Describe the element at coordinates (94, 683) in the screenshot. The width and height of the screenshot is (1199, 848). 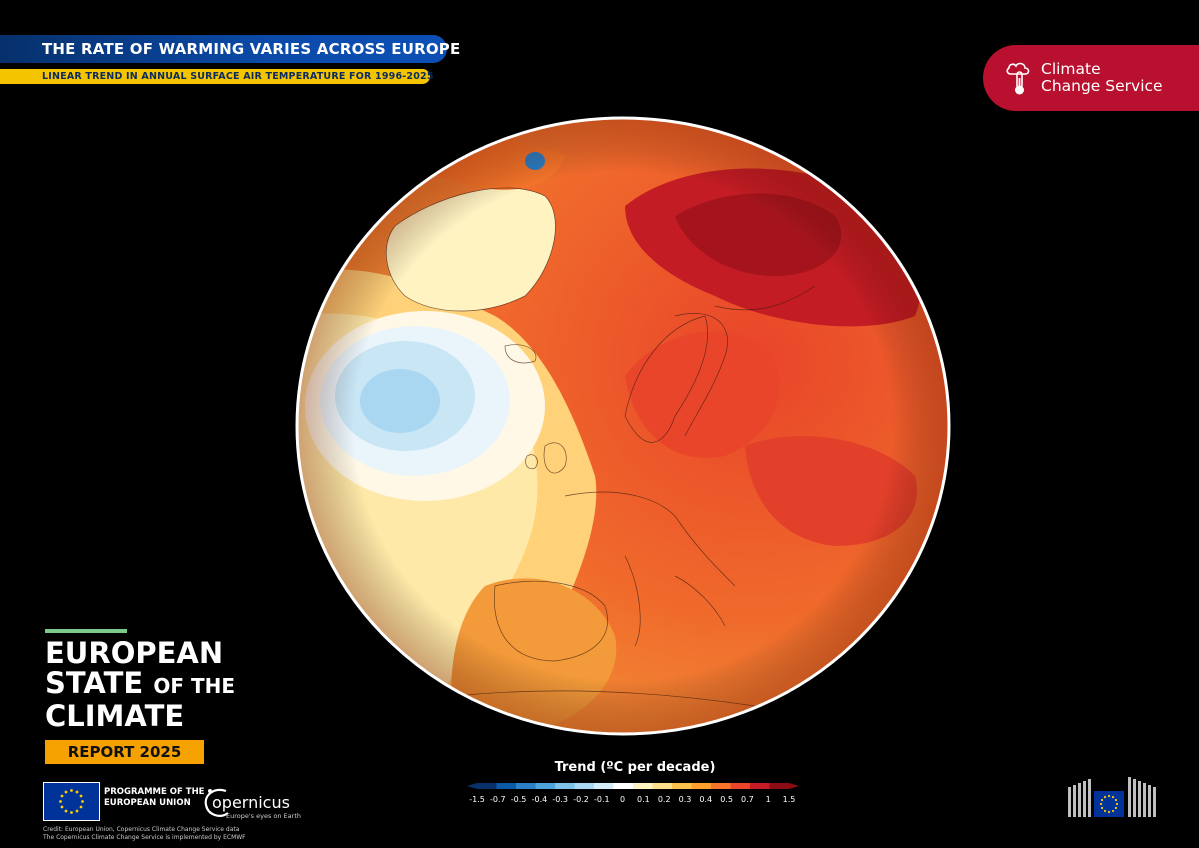
I see `report-title-state: STATE` at that location.